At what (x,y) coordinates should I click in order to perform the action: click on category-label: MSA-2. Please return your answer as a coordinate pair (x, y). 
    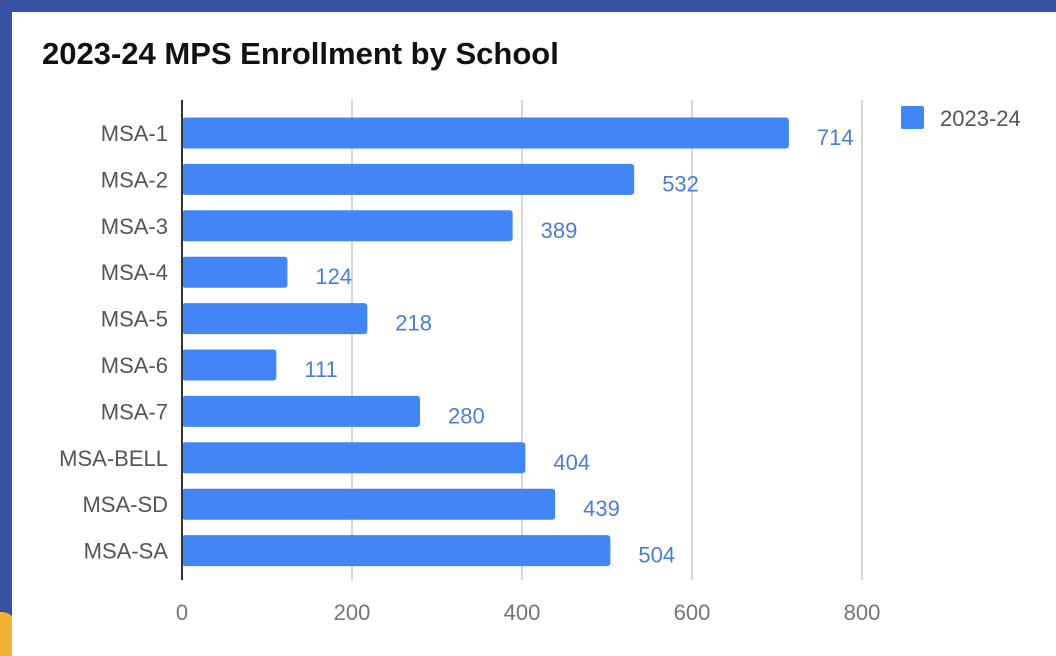
    Looking at the image, I should click on (134, 179).